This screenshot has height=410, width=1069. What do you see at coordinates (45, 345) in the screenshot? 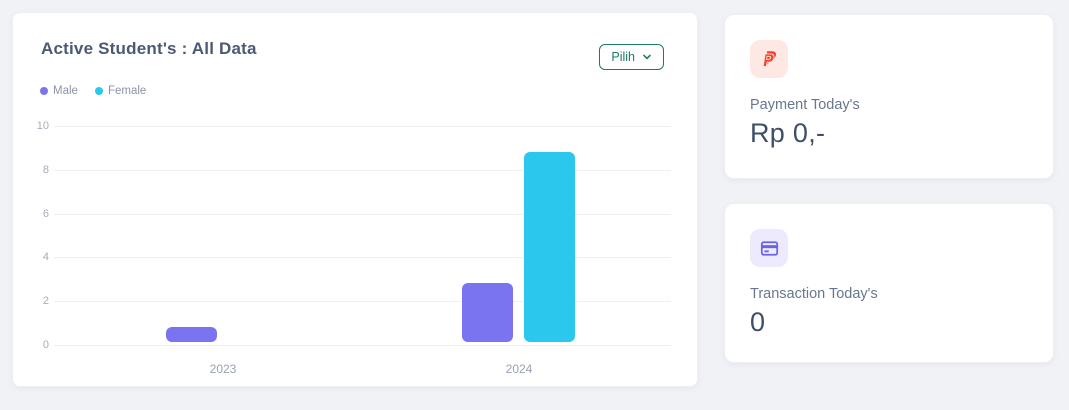
I see `y-axis-tick-0: 0` at bounding box center [45, 345].